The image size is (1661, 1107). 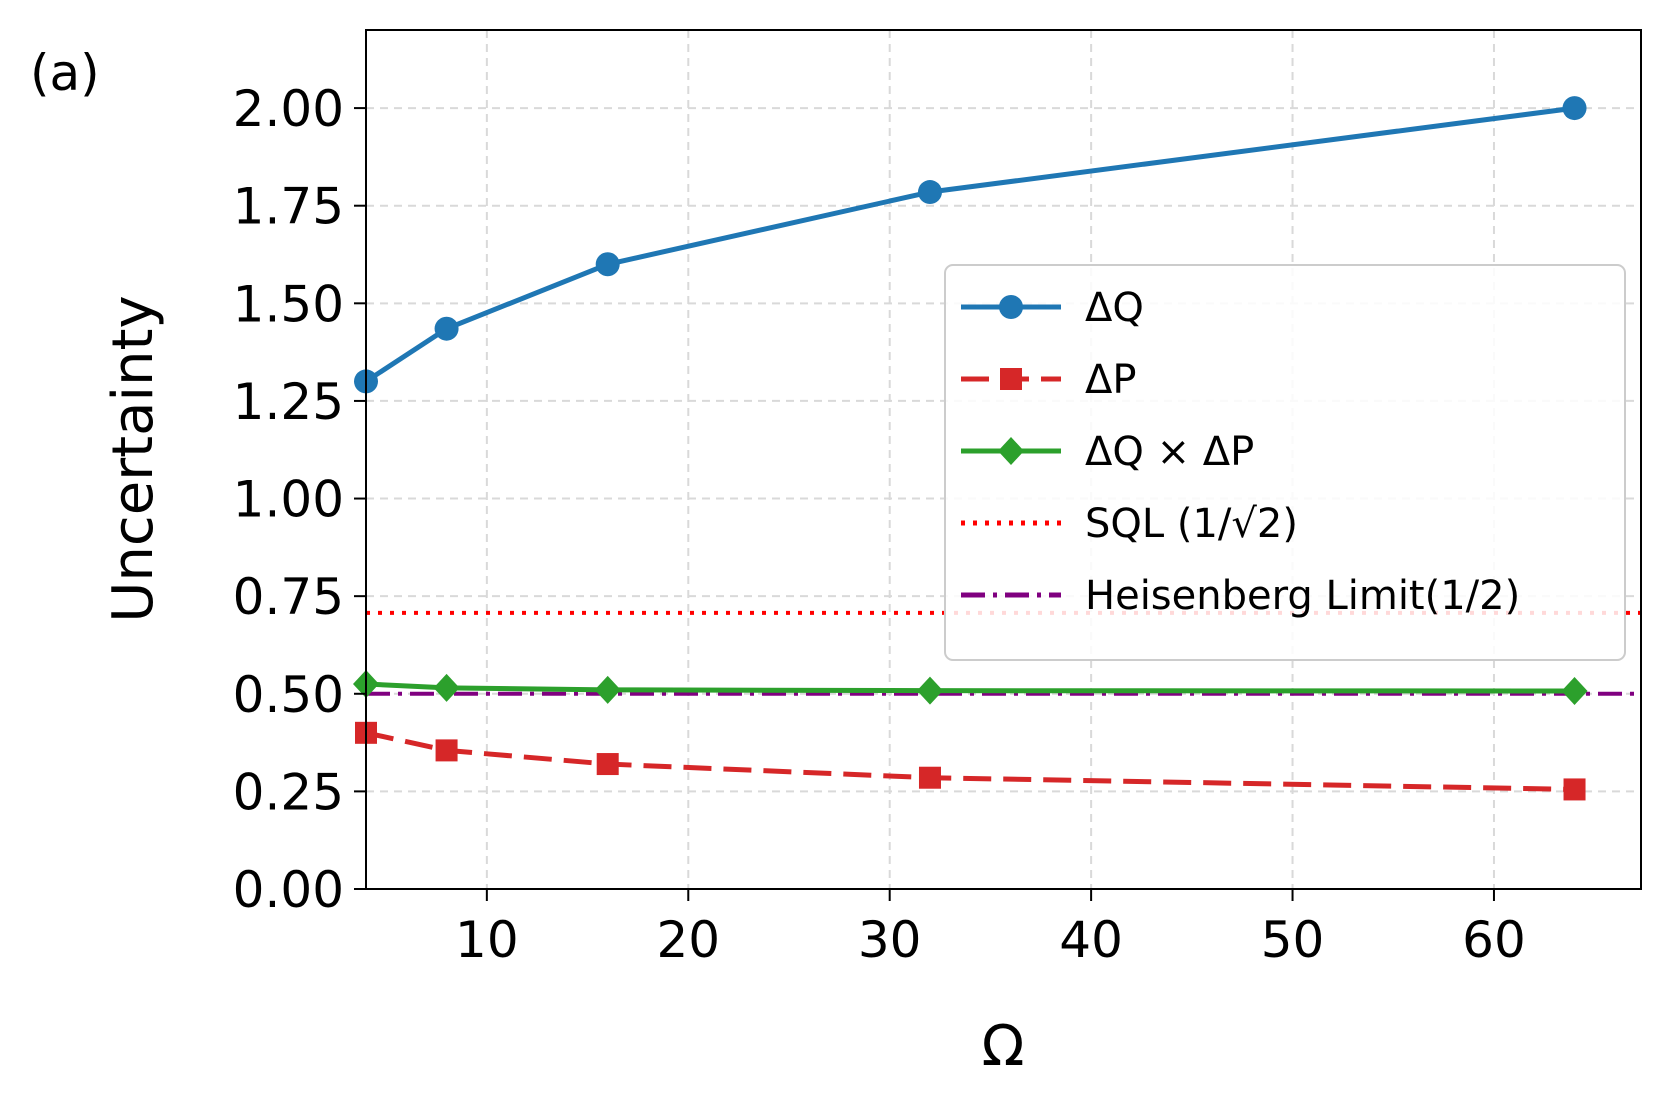 What do you see at coordinates (288, 597) in the screenshot?
I see `y-tick-label: 0.75` at bounding box center [288, 597].